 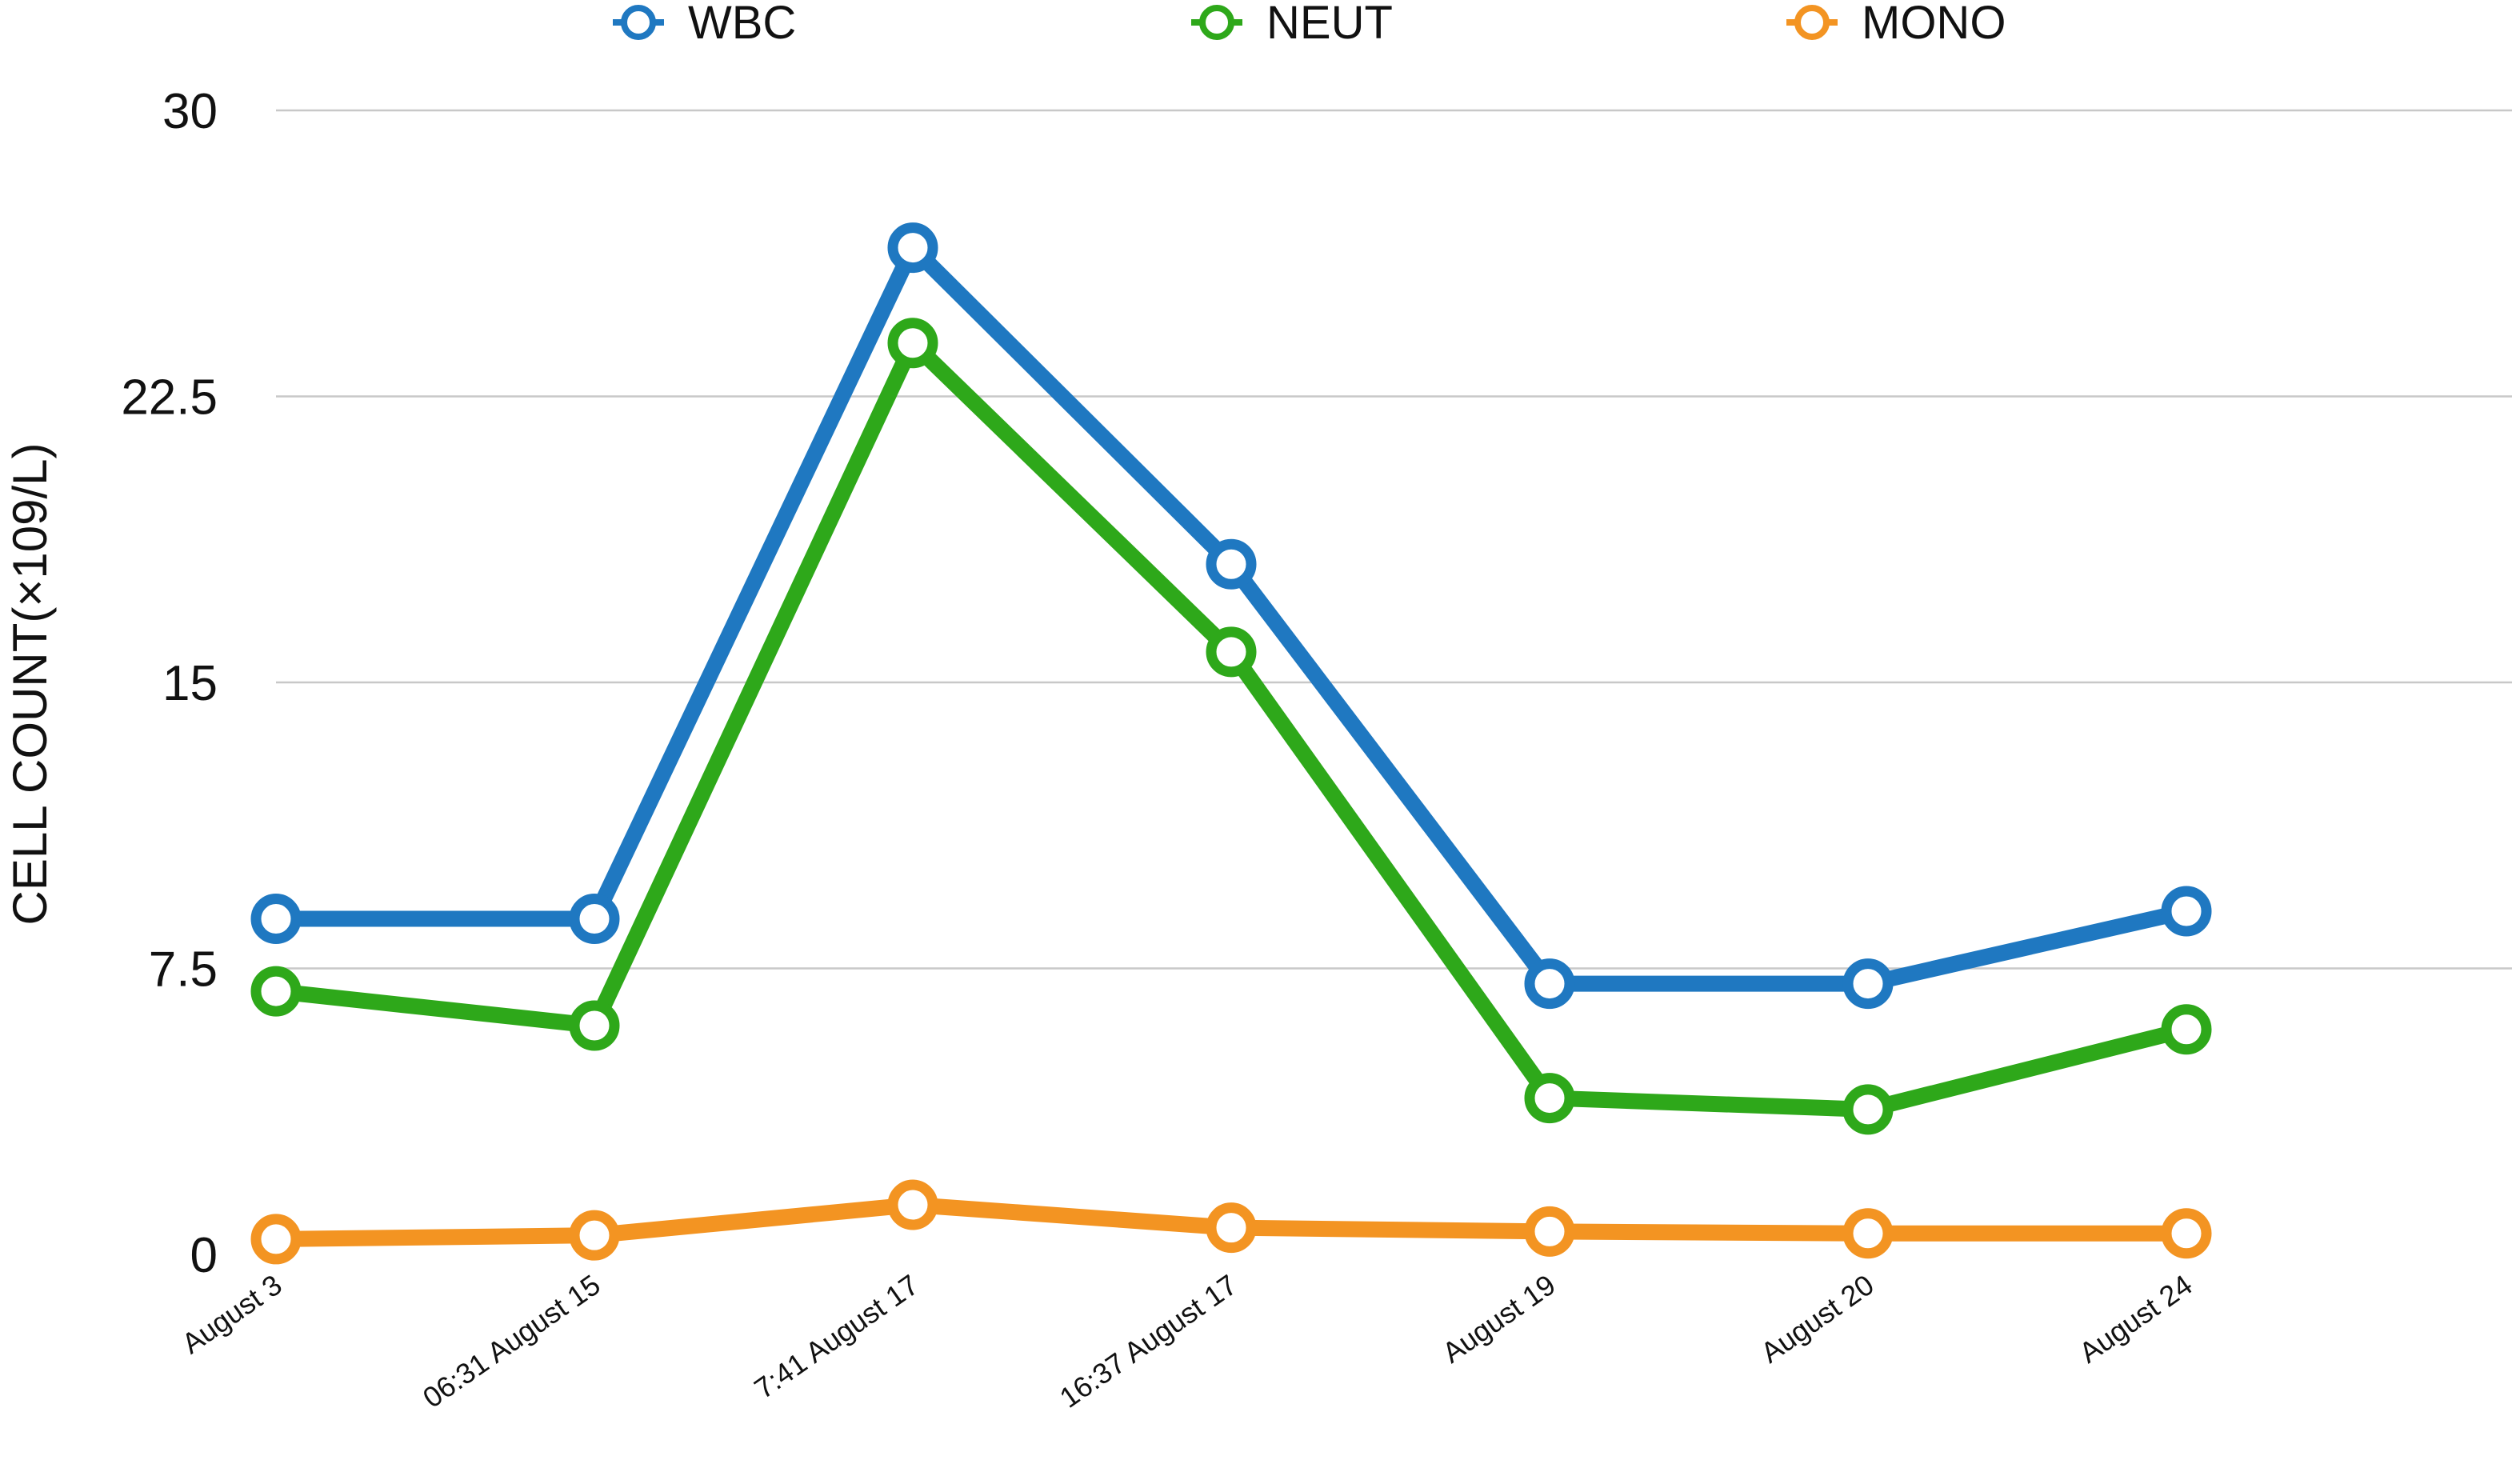 What do you see at coordinates (1329, 24) in the screenshot?
I see `legend-label: NEUT` at bounding box center [1329, 24].